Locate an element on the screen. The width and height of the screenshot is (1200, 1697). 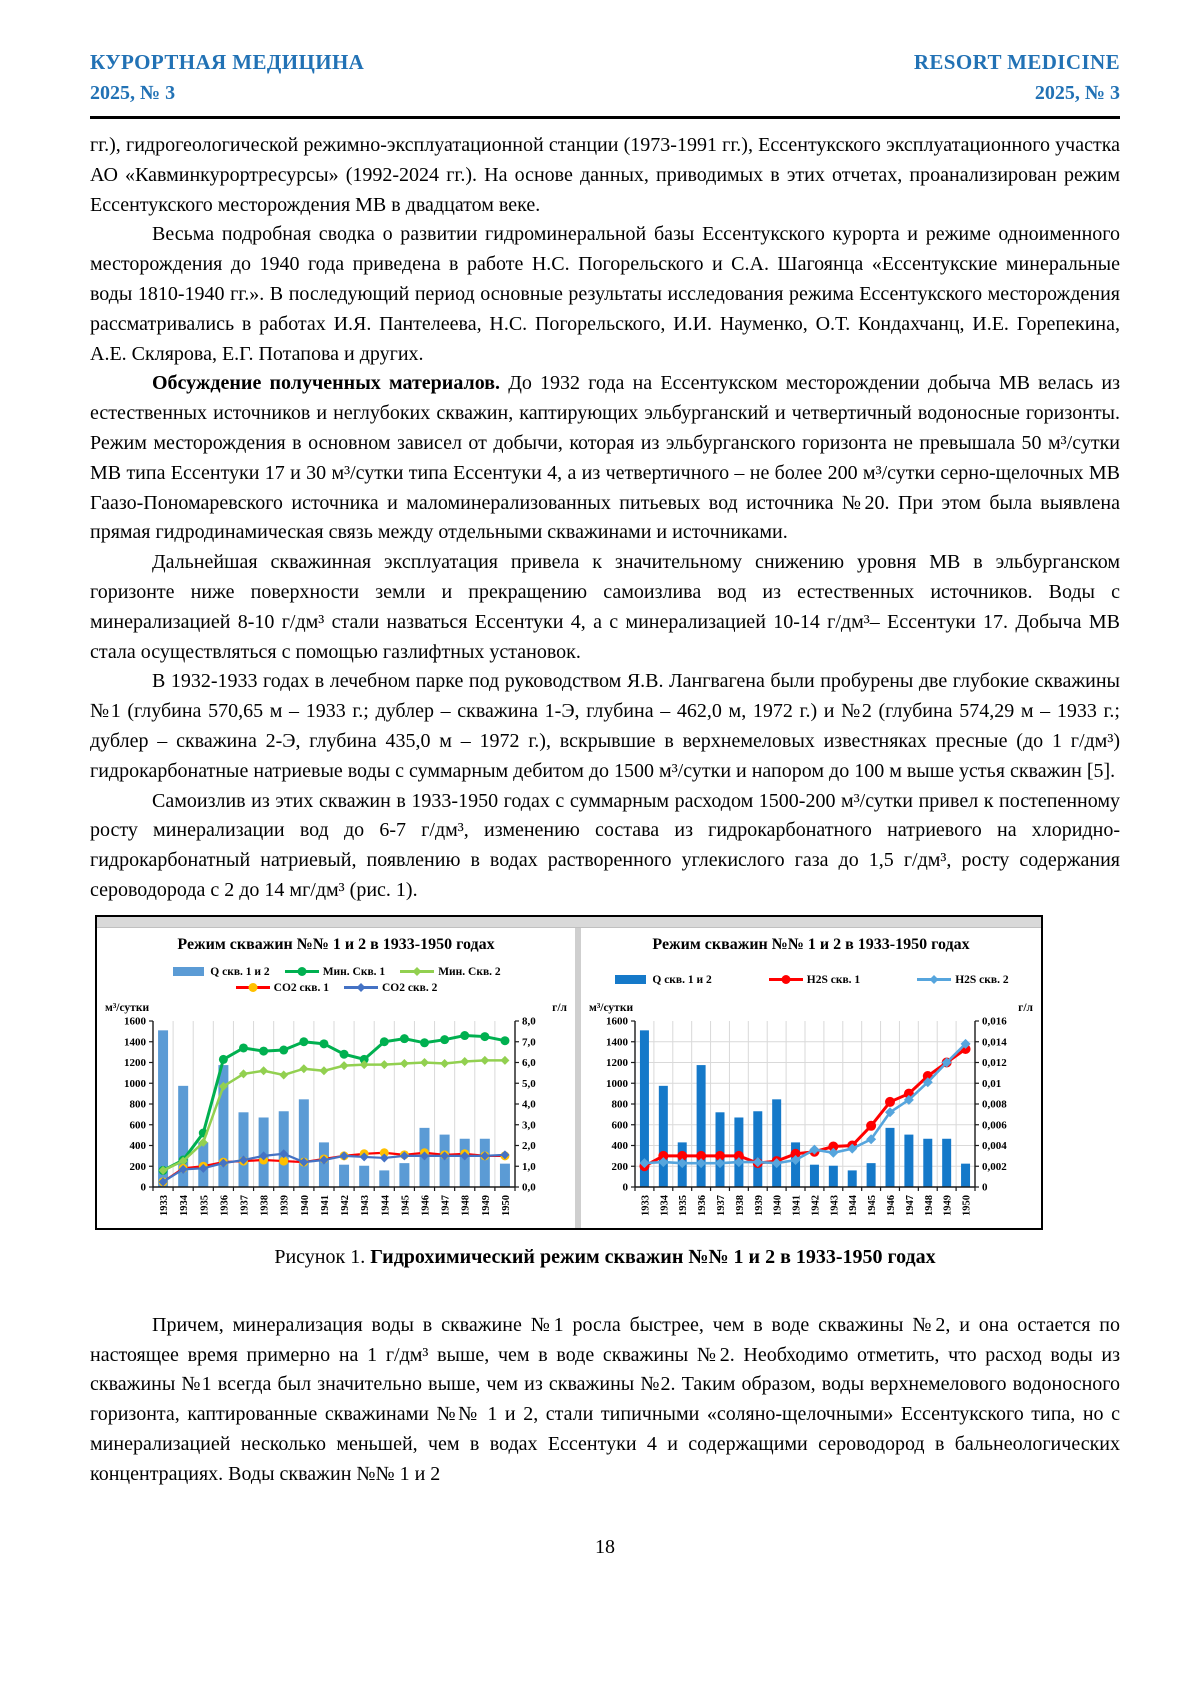
legend-label: H2S скв. 1 is located at coordinates (833, 979).